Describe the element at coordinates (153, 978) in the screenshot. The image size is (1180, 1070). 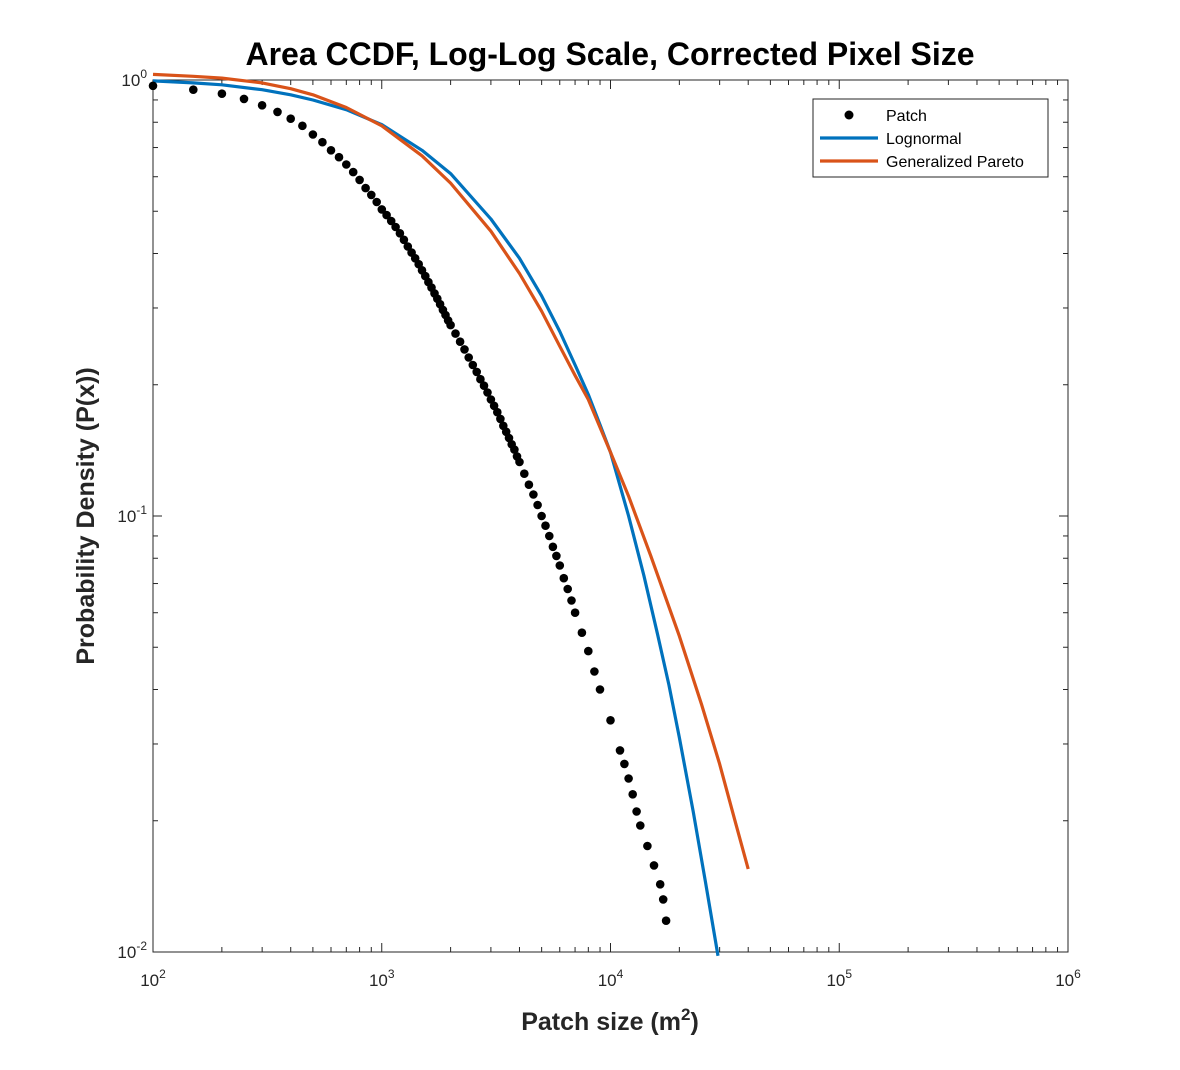
I see `x-tick-label: 10²` at that location.